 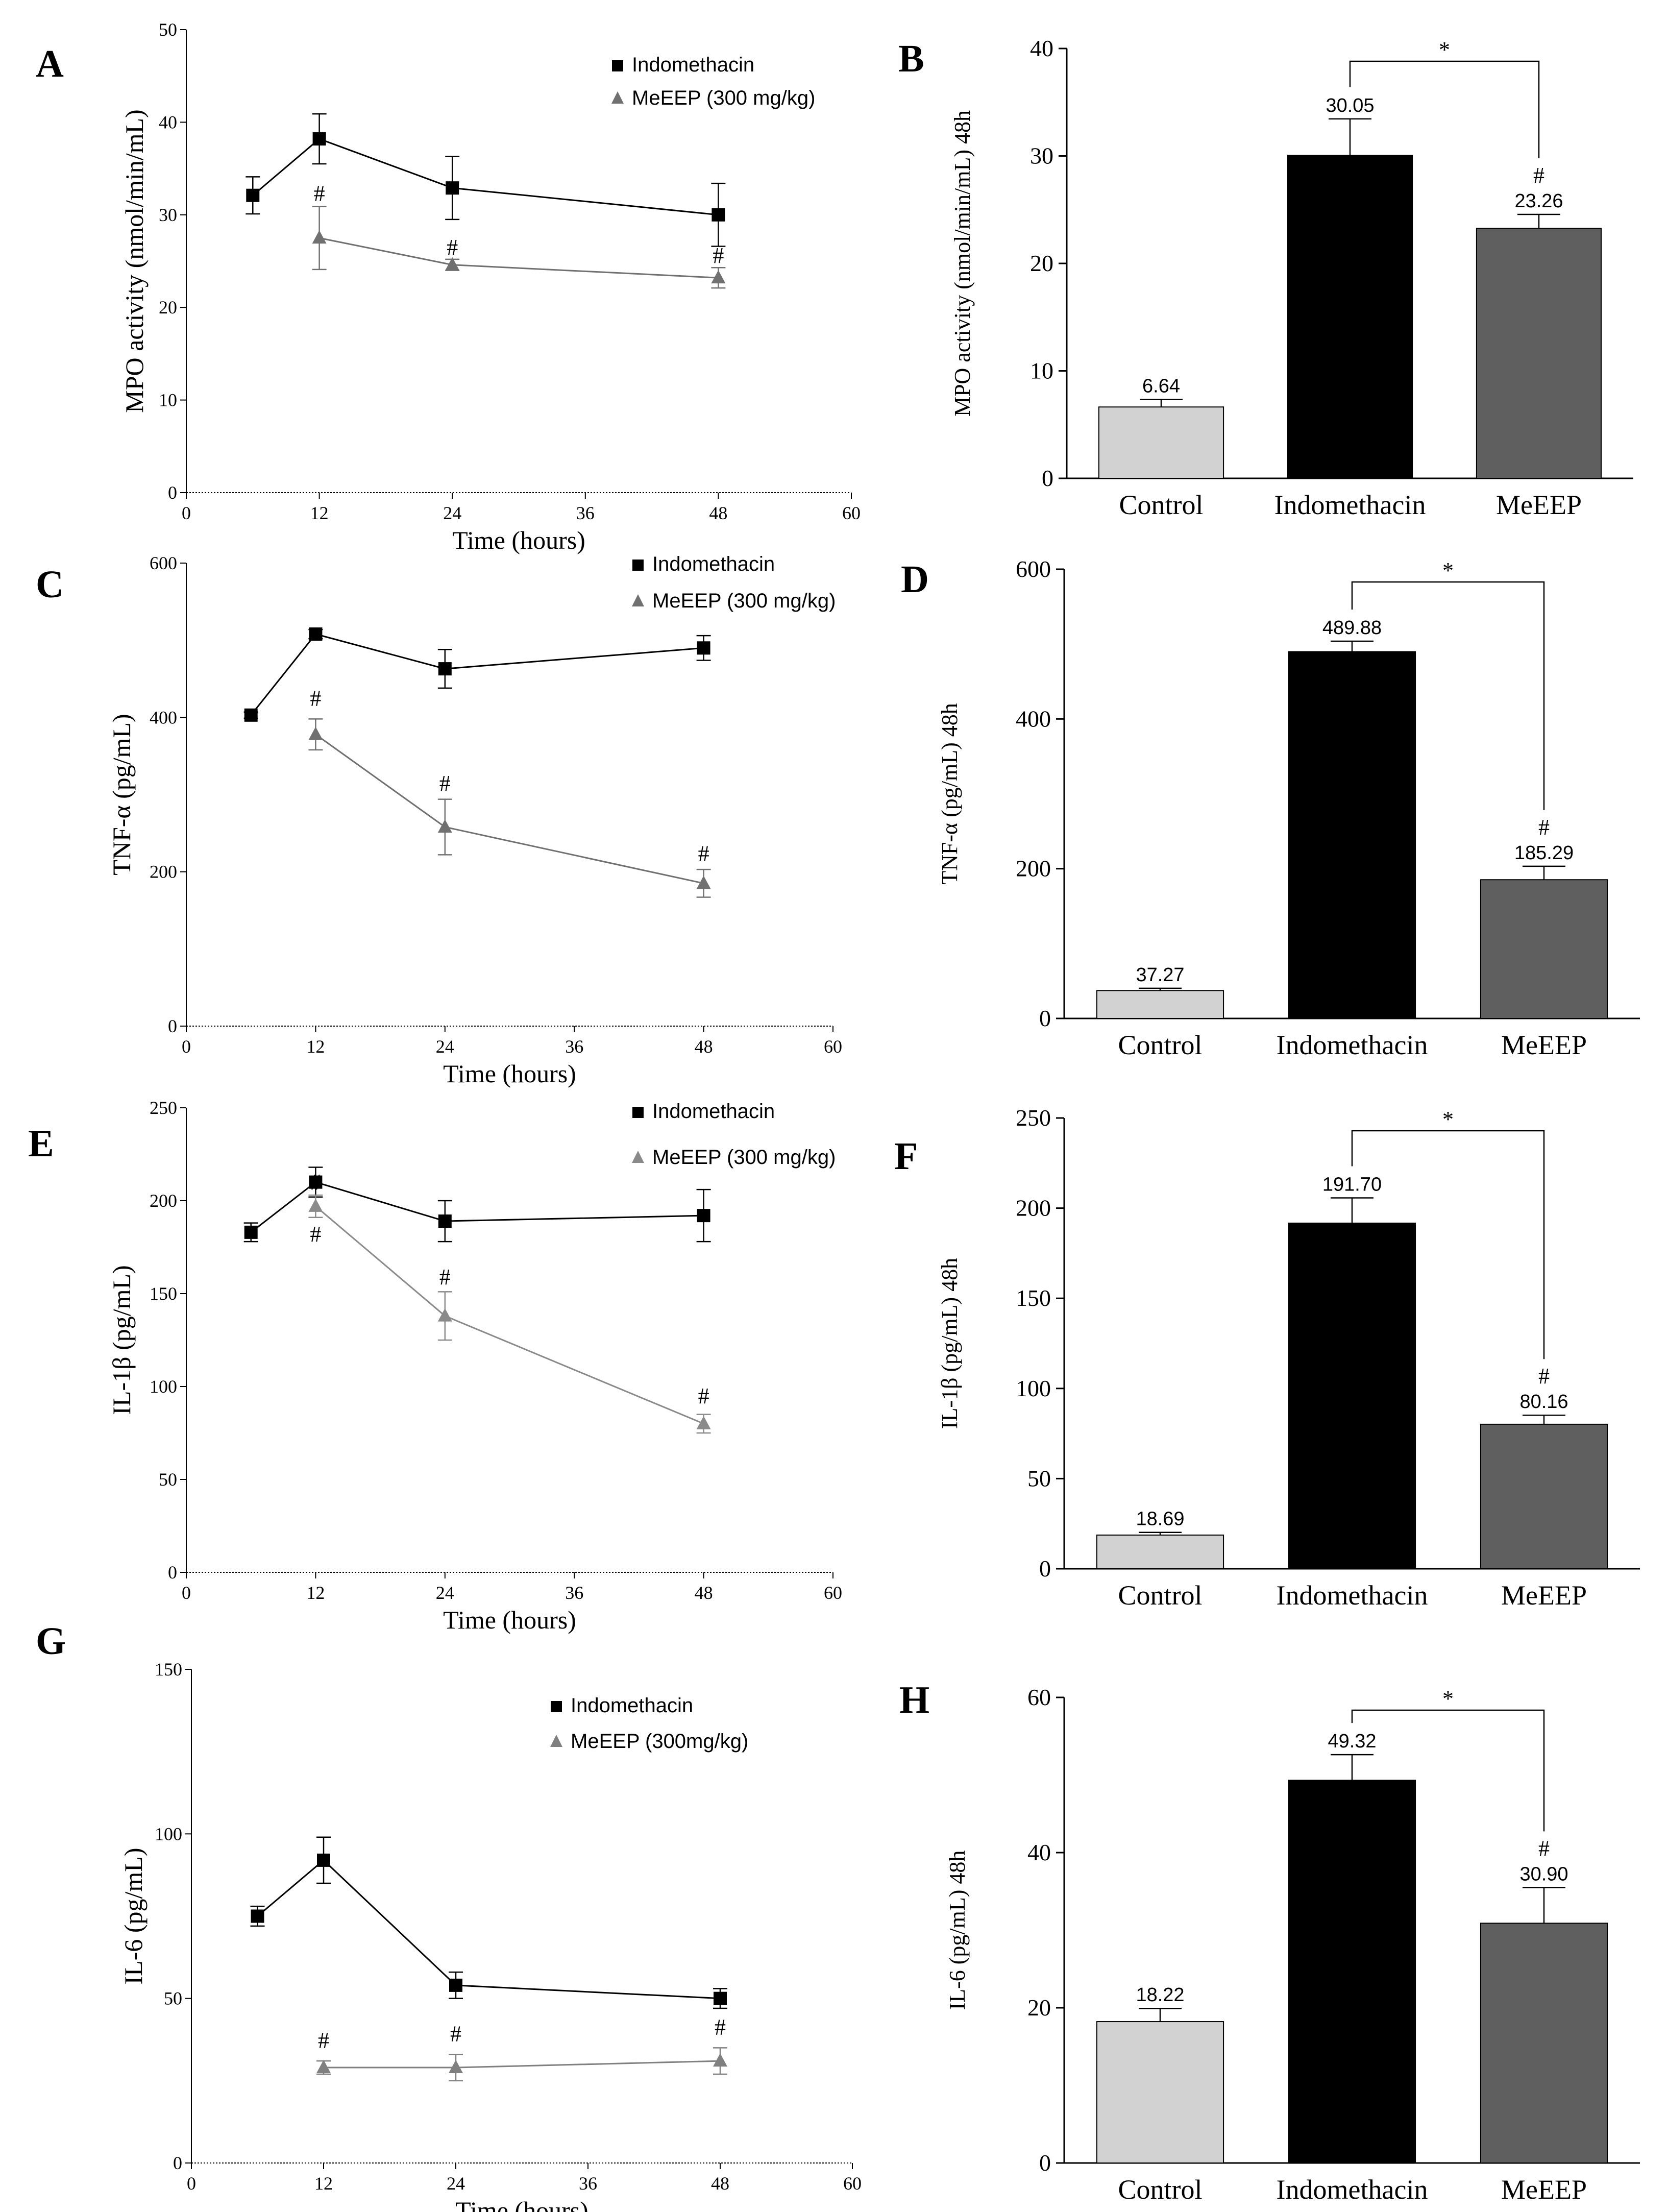 I want to click on y-tick-label: 30, so click(x=168, y=215).